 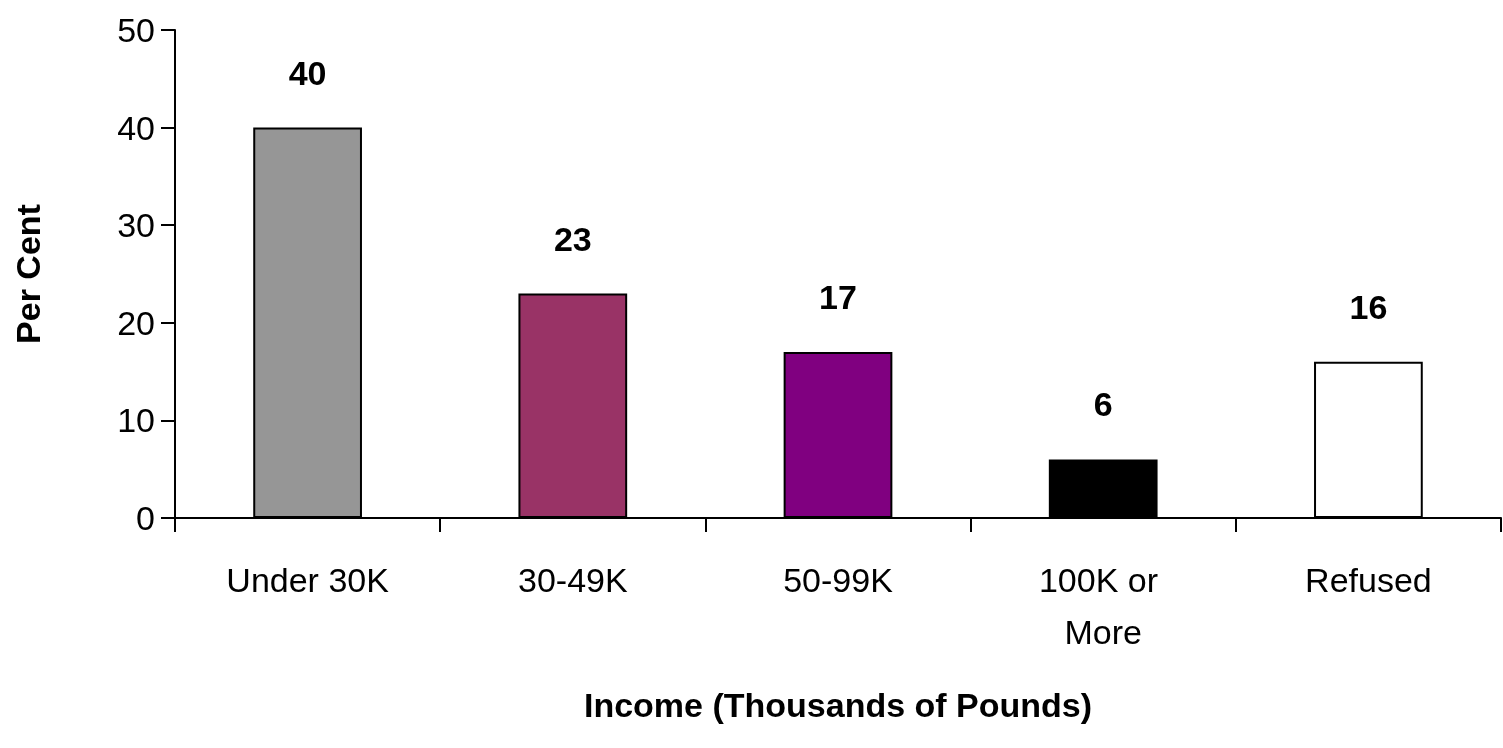 I want to click on x-axis-title: Income (Thousands of Pounds), so click(x=838, y=705).